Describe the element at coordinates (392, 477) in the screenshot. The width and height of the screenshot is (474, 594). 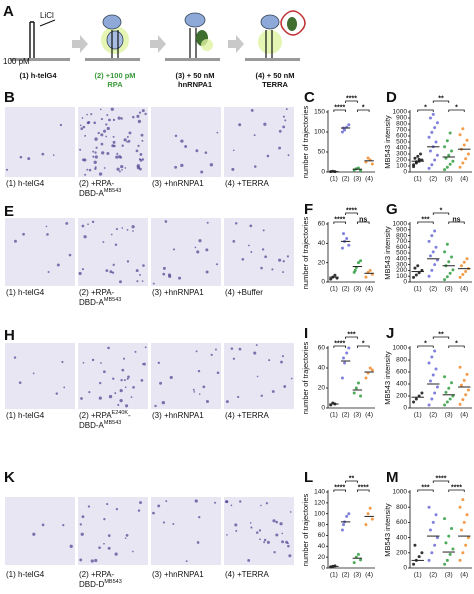
I see `panel-letter: M` at that location.